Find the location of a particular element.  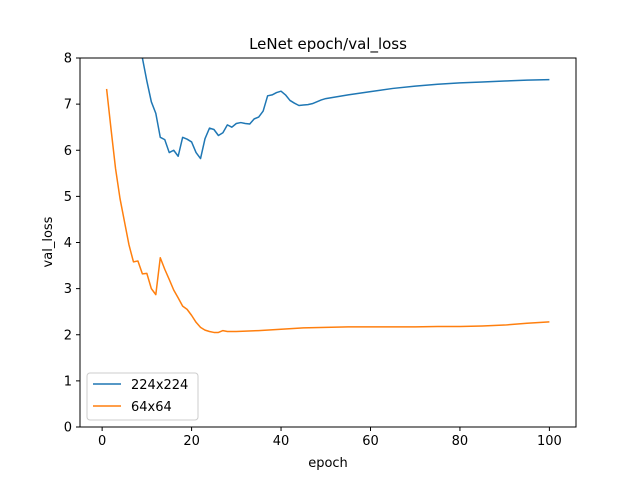

x-axis: 0 20 40 60 80 100 is located at coordinates (330, 438).